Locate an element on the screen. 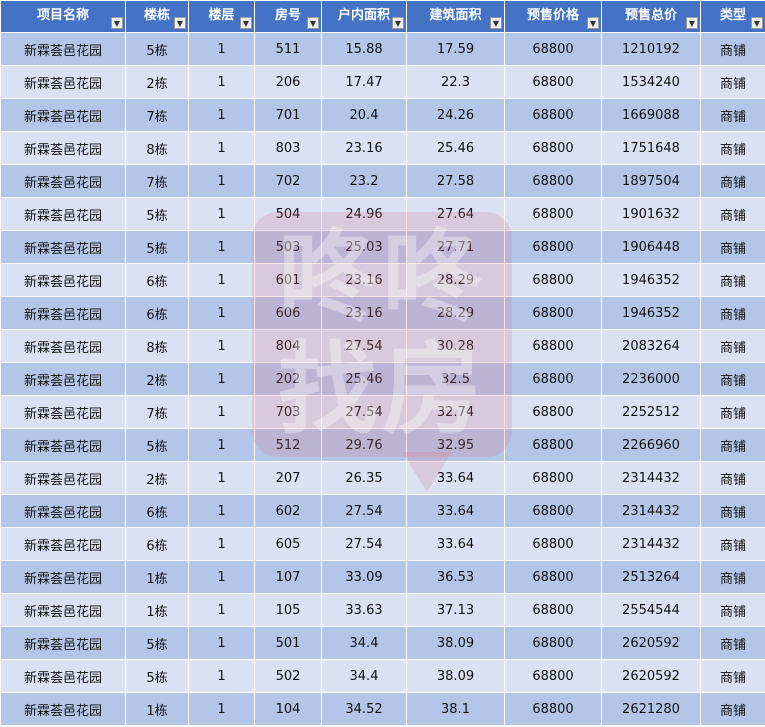 The width and height of the screenshot is (765, 727). cell-building: 8栋 is located at coordinates (157, 148).